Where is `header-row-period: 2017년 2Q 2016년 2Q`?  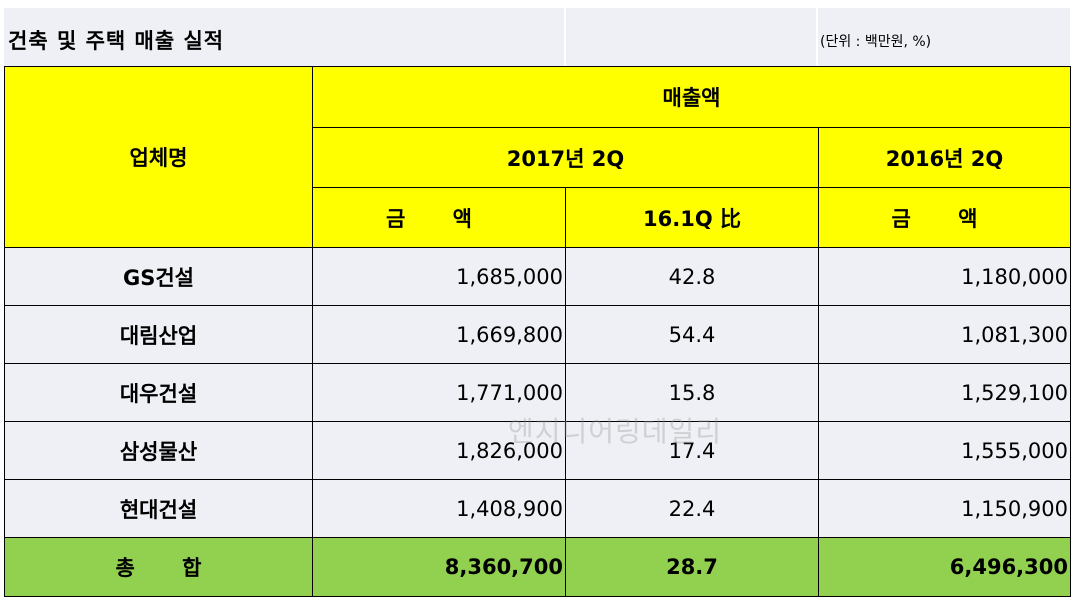
header-row-period: 2017년 2Q 2016년 2Q is located at coordinates (538, 157).